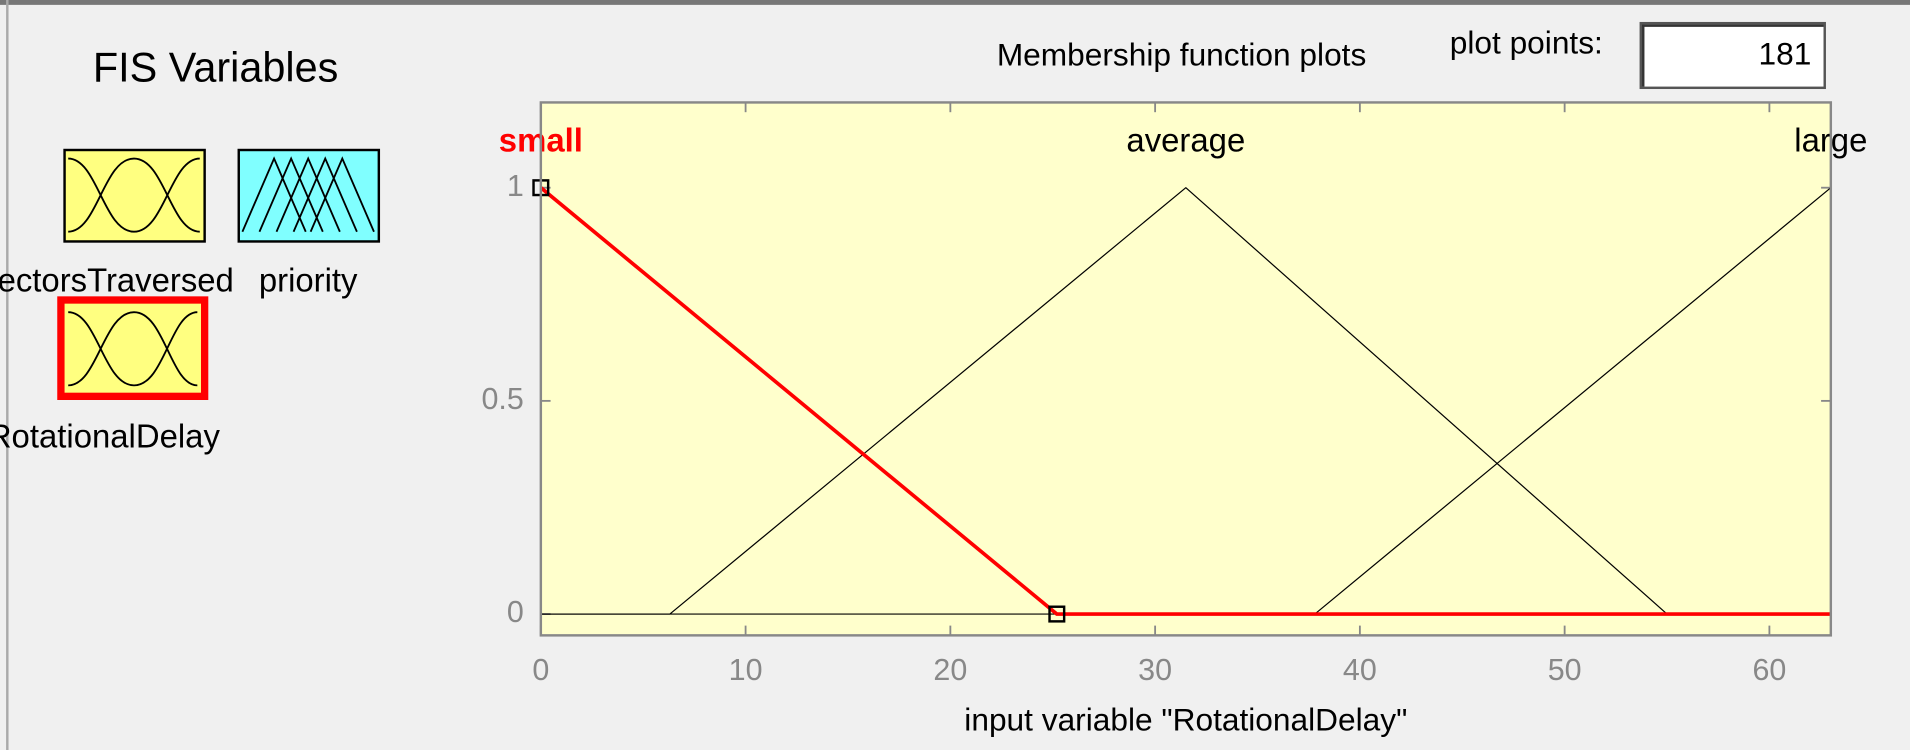 The width and height of the screenshot is (1910, 750). What do you see at coordinates (540, 670) in the screenshot?
I see `x-tick-label: 0` at bounding box center [540, 670].